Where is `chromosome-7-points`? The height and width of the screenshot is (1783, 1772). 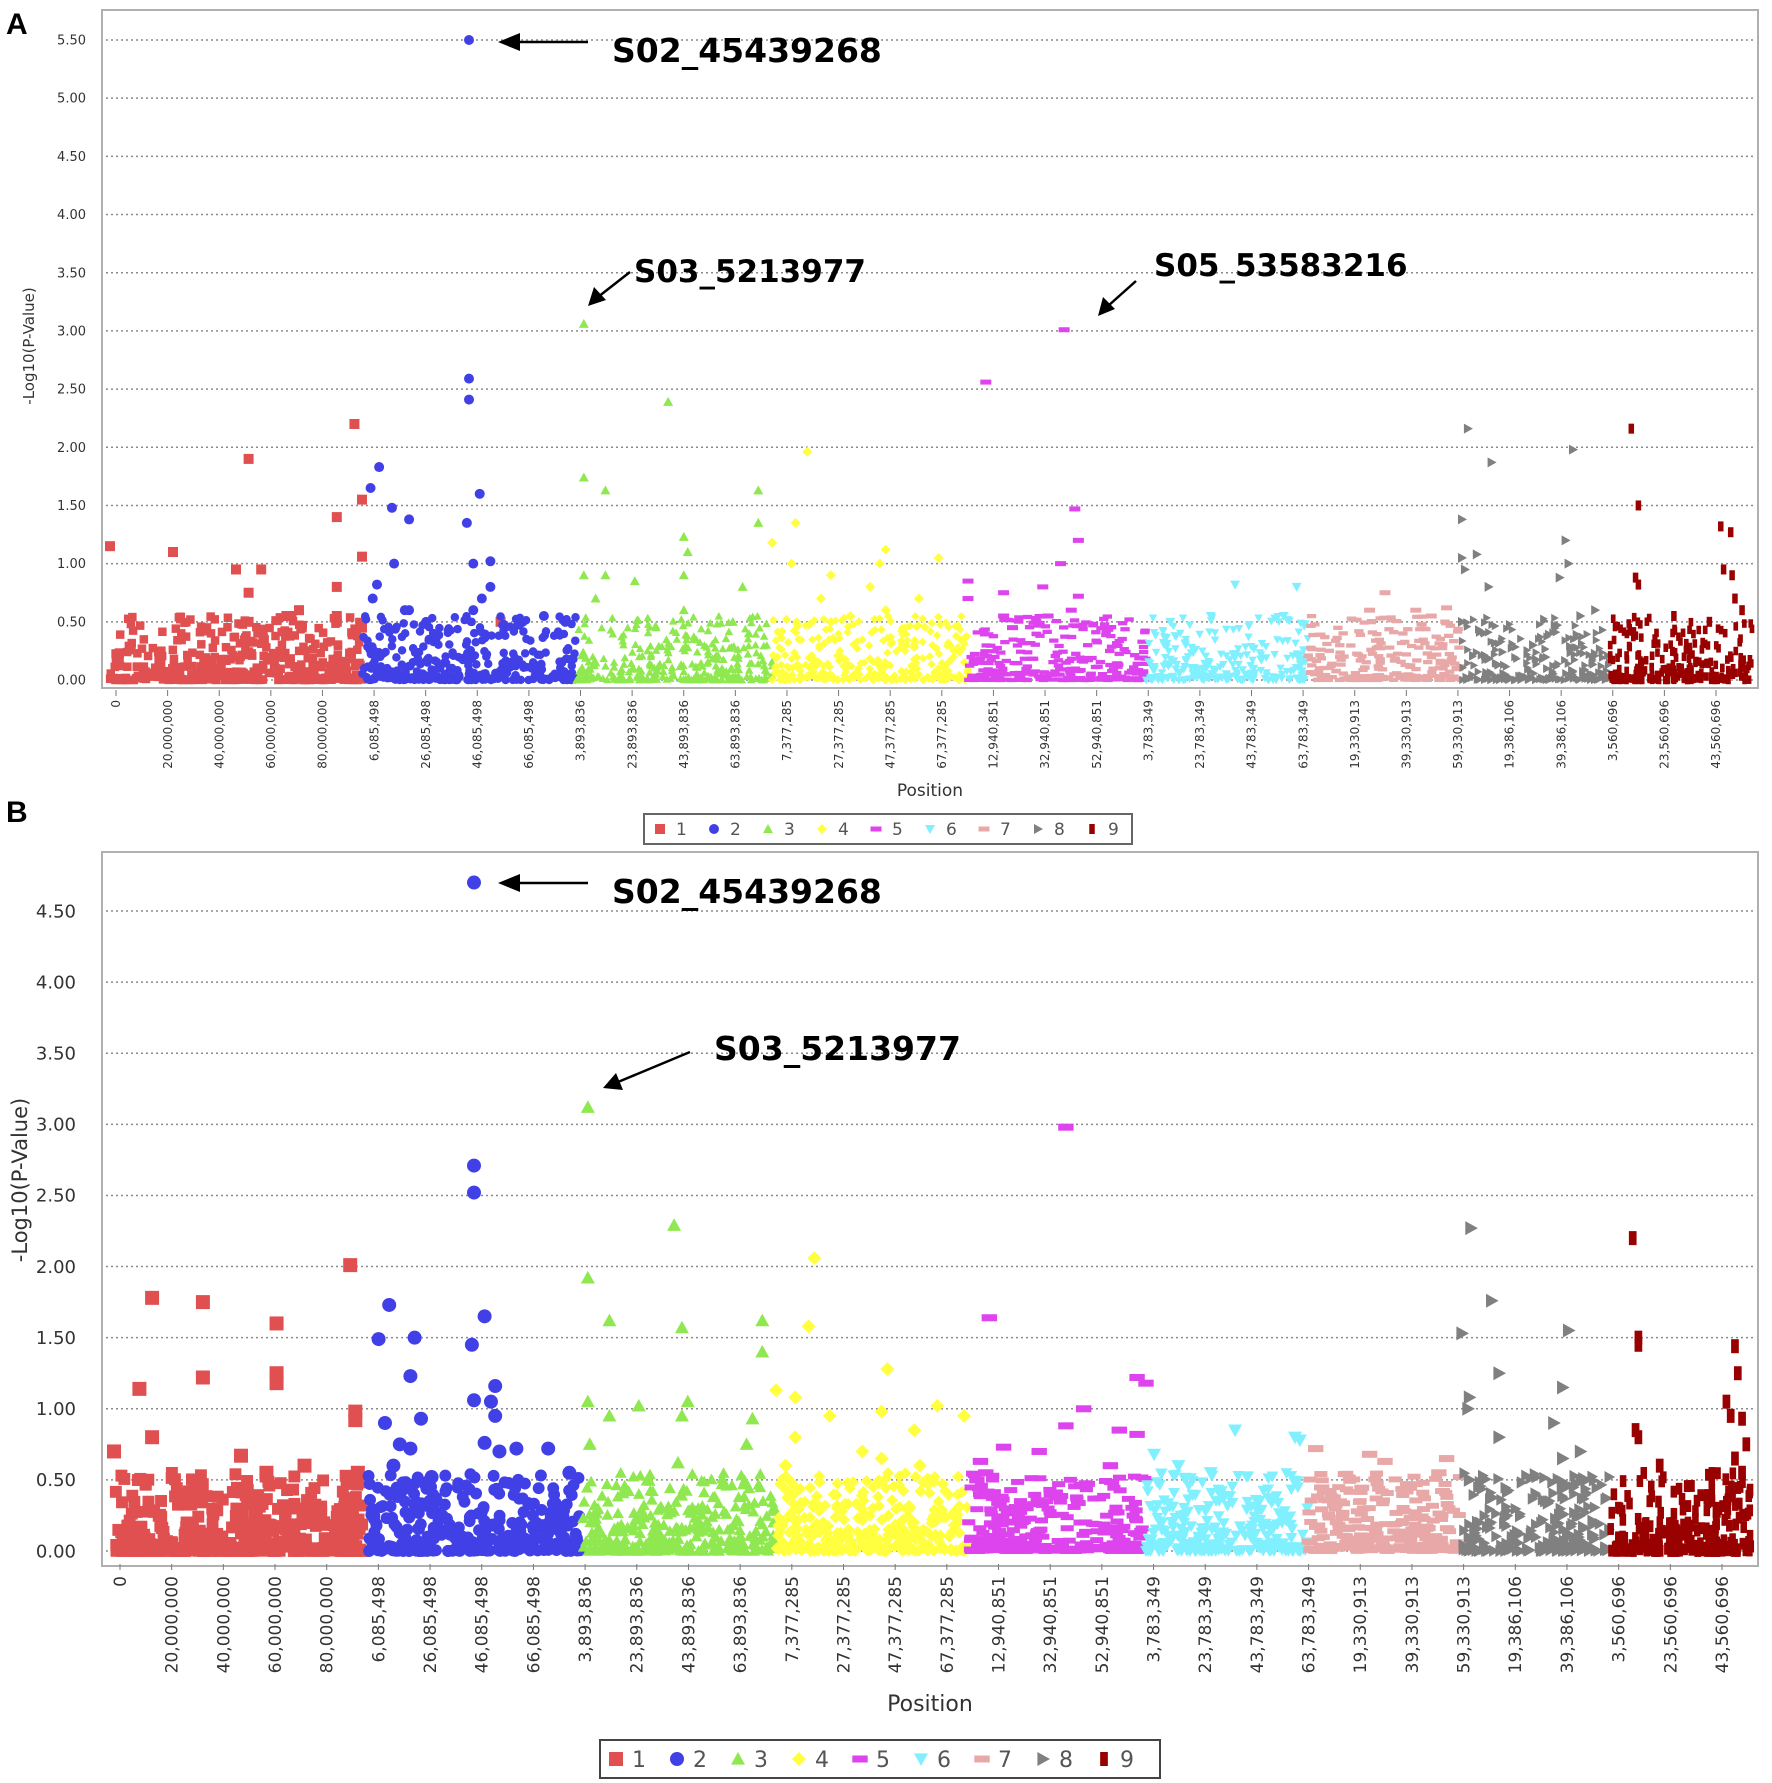 chromosome-7-points is located at coordinates (1385, 636).